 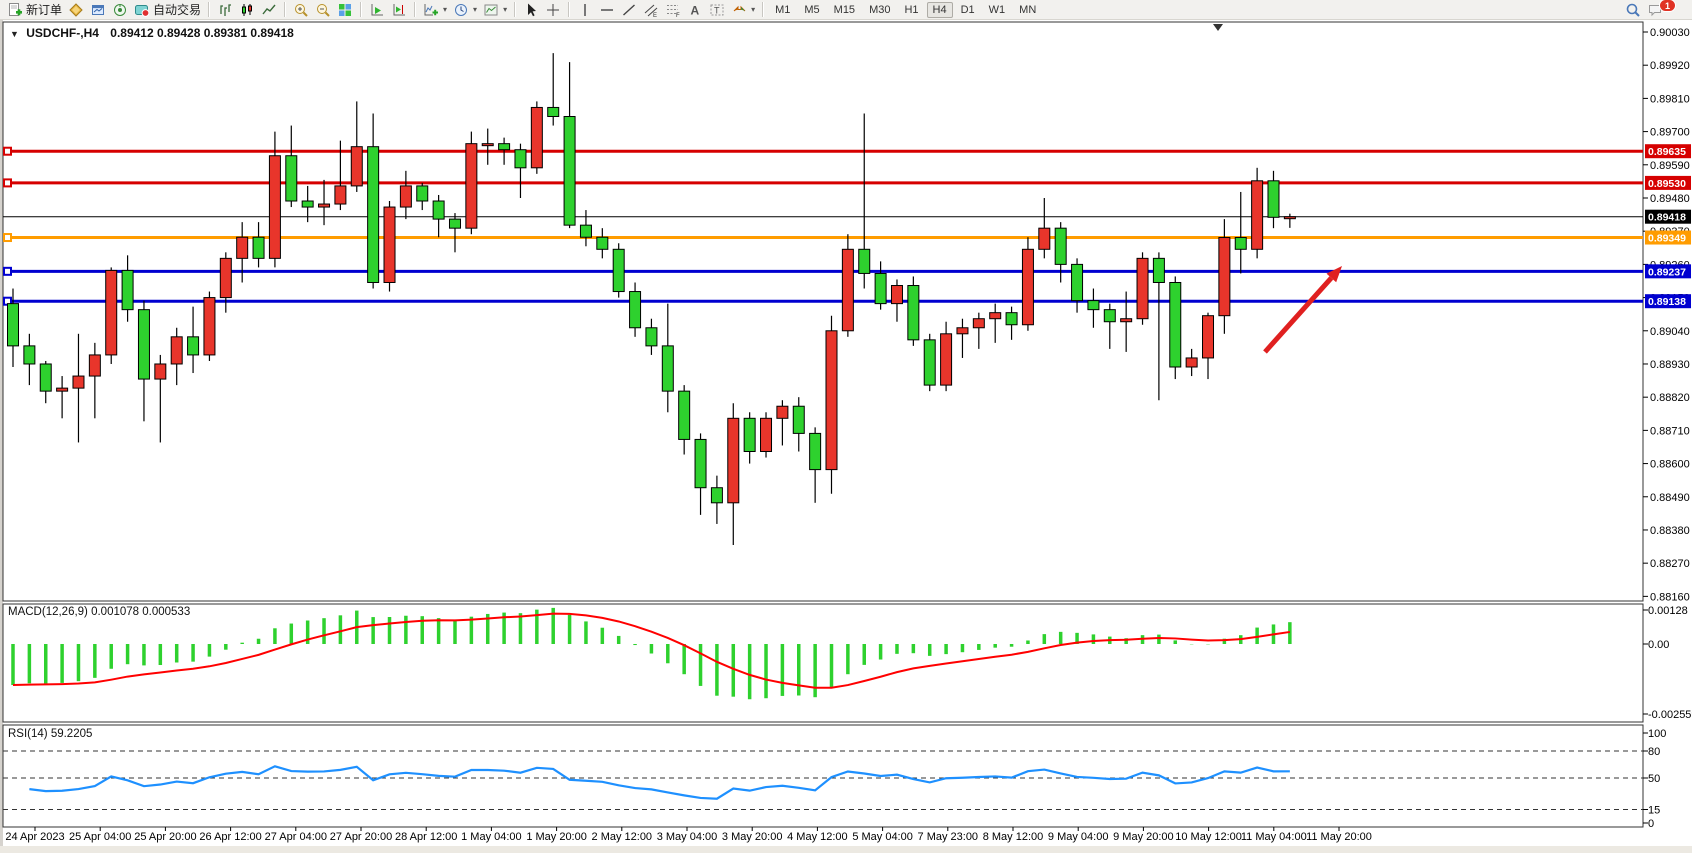 What do you see at coordinates (553, 10) in the screenshot?
I see `crosshair-button` at bounding box center [553, 10].